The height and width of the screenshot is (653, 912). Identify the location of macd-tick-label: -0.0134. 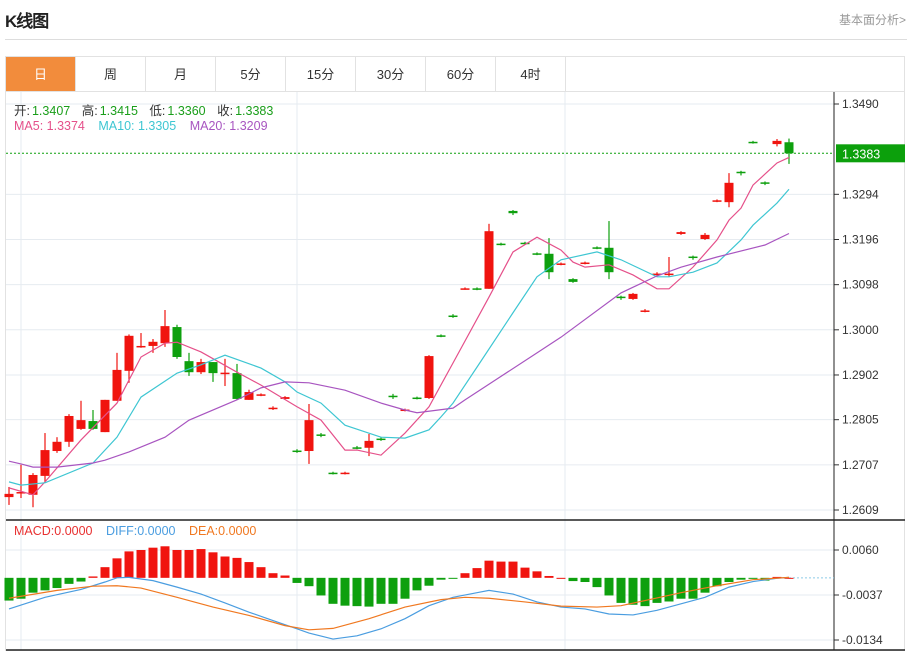
(862, 640).